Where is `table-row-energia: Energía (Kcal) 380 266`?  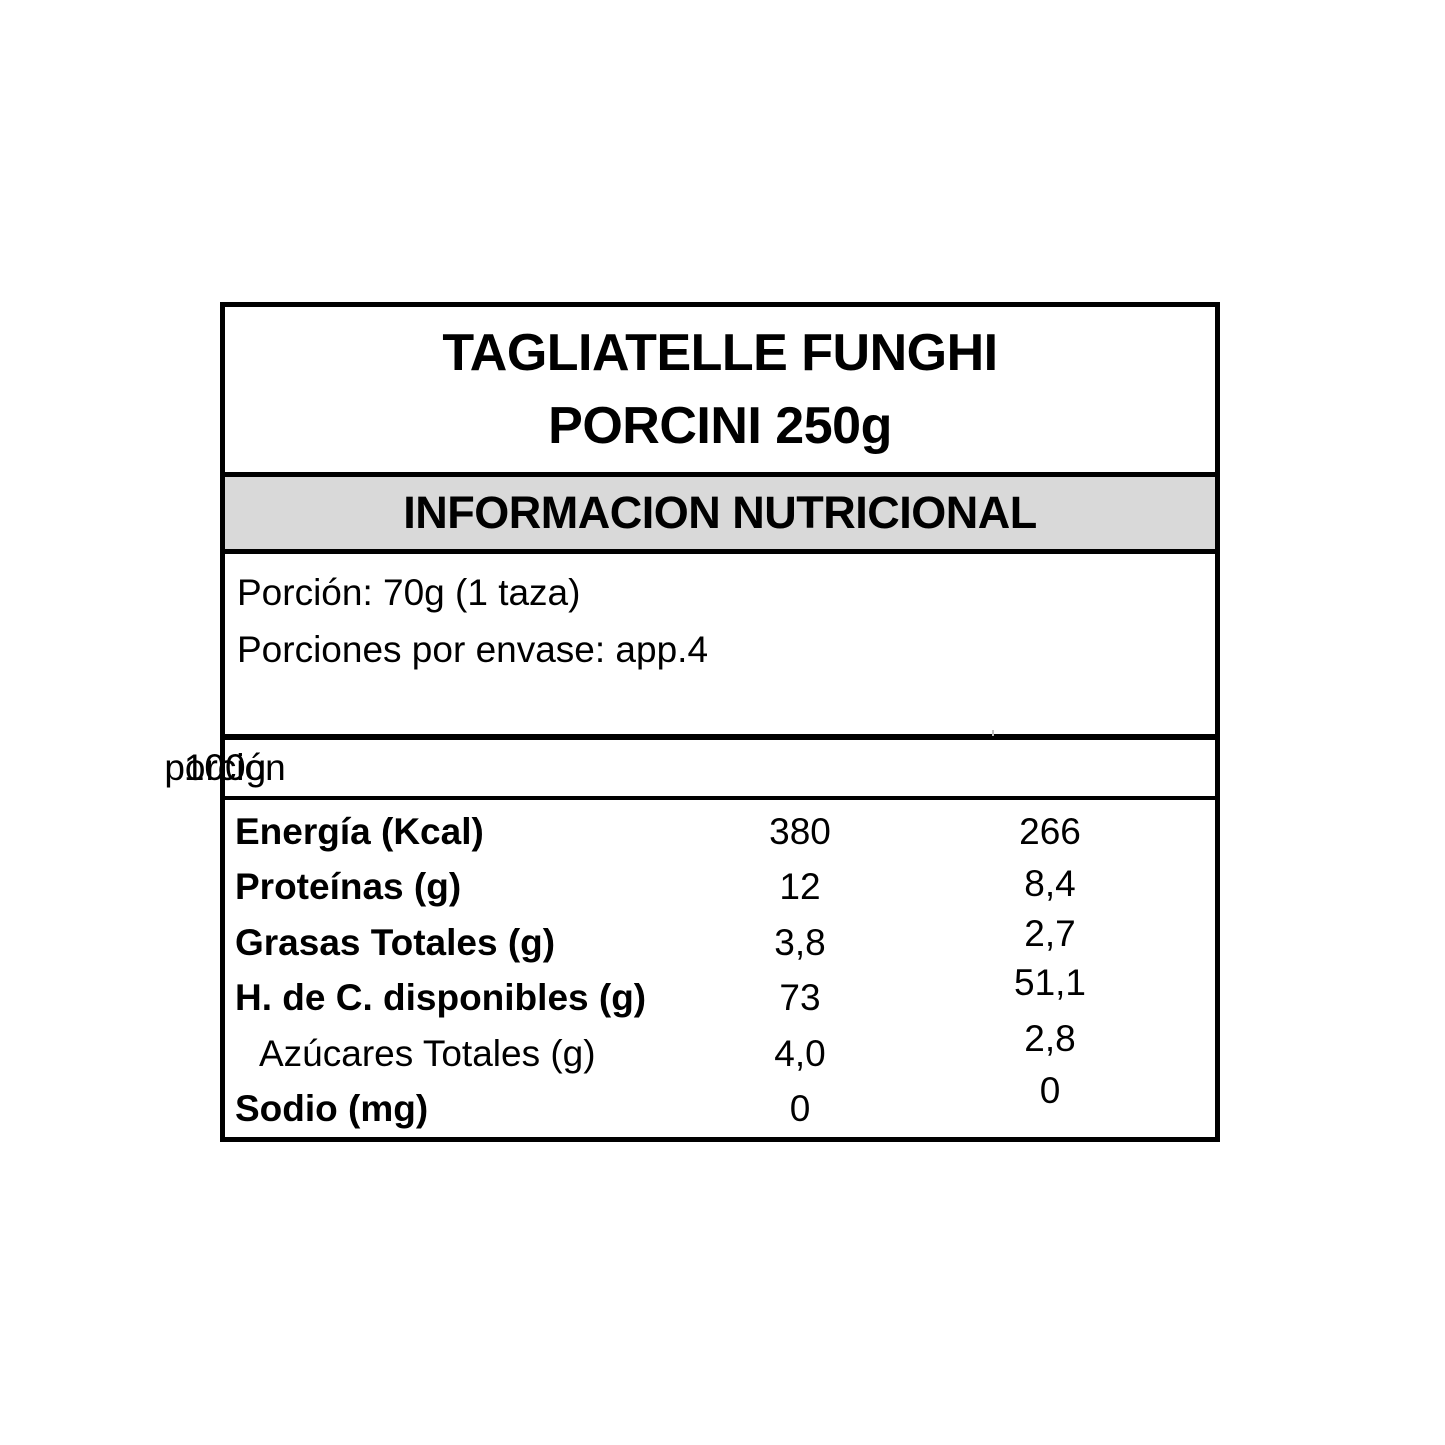 table-row-energia: Energía (Kcal) 380 266 is located at coordinates (720, 832).